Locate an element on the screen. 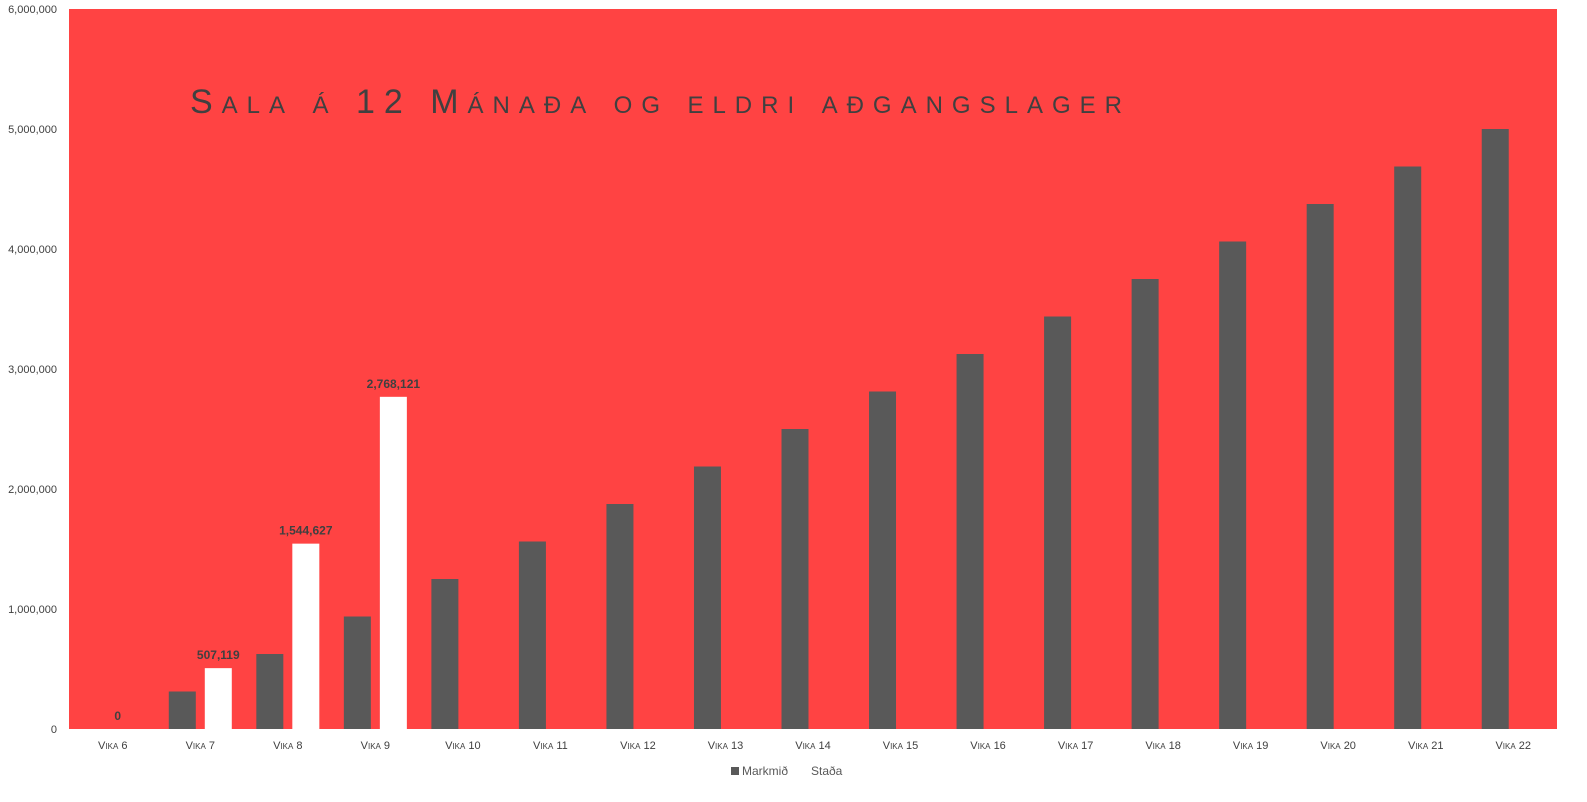 This screenshot has width=1587, height=802. y-tick-label: 3,000,000 is located at coordinates (32, 370).